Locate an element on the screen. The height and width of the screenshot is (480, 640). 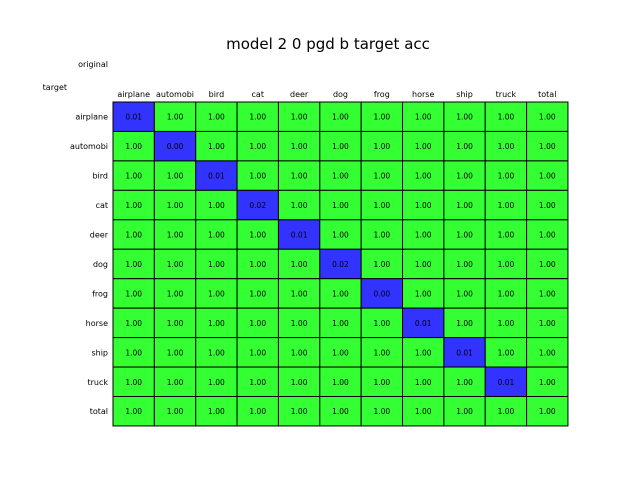
cell-value: 0.02 is located at coordinates (340, 264).